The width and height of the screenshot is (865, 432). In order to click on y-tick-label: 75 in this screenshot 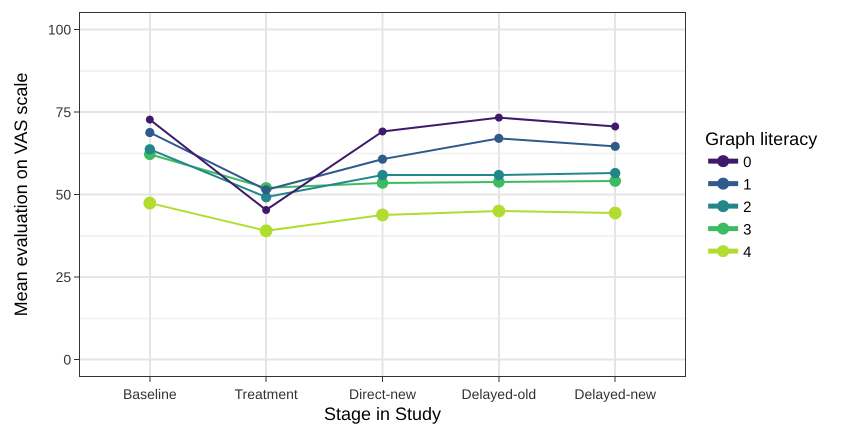, I will do `click(64, 112)`.